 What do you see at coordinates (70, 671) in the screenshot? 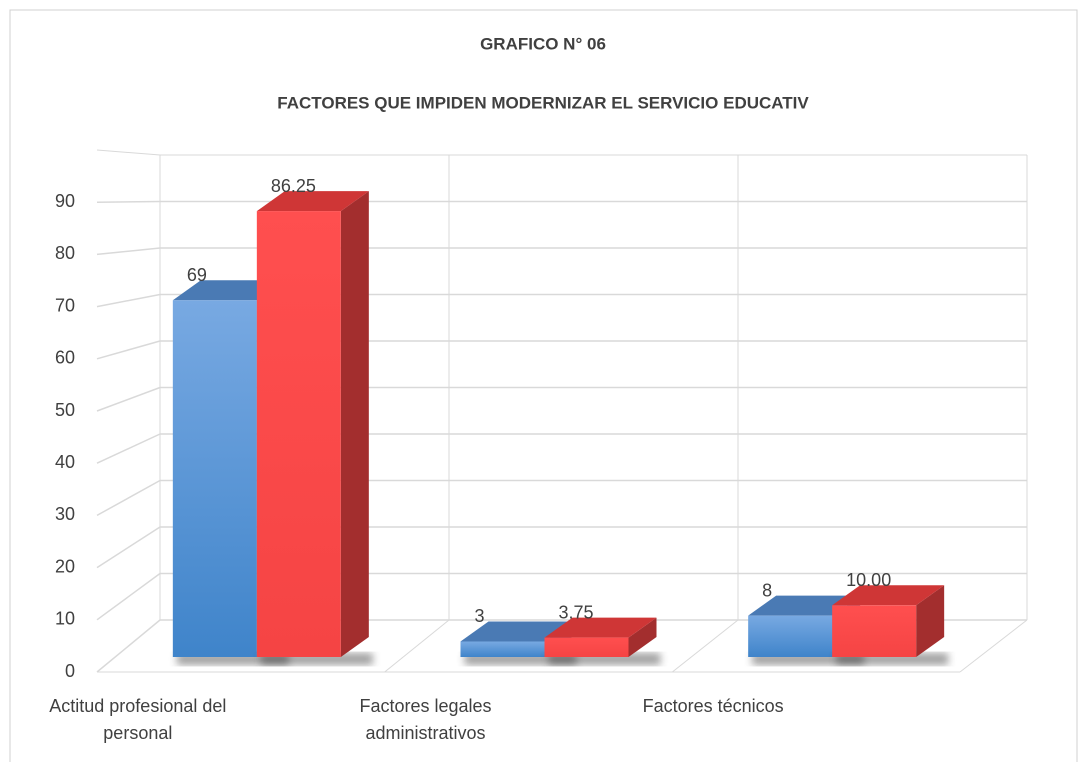
I see `y-tick-label: 0` at bounding box center [70, 671].